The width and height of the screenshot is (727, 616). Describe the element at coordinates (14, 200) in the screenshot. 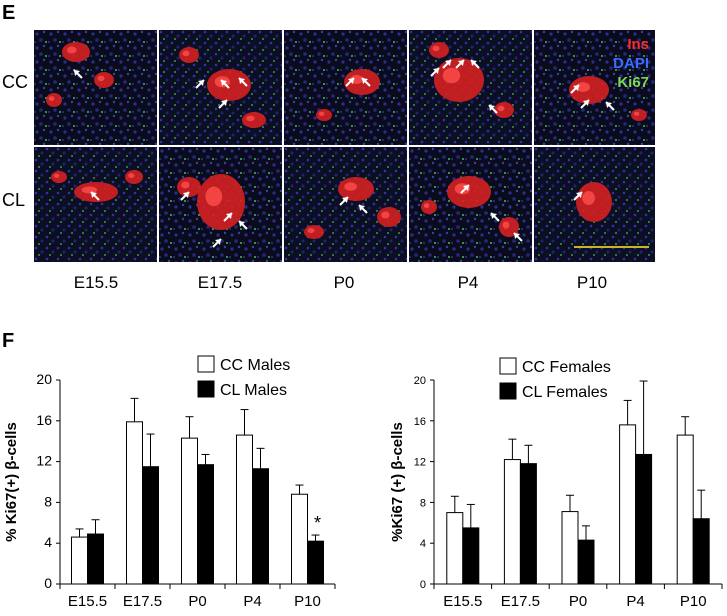

I see `row-label-cl: CL` at that location.